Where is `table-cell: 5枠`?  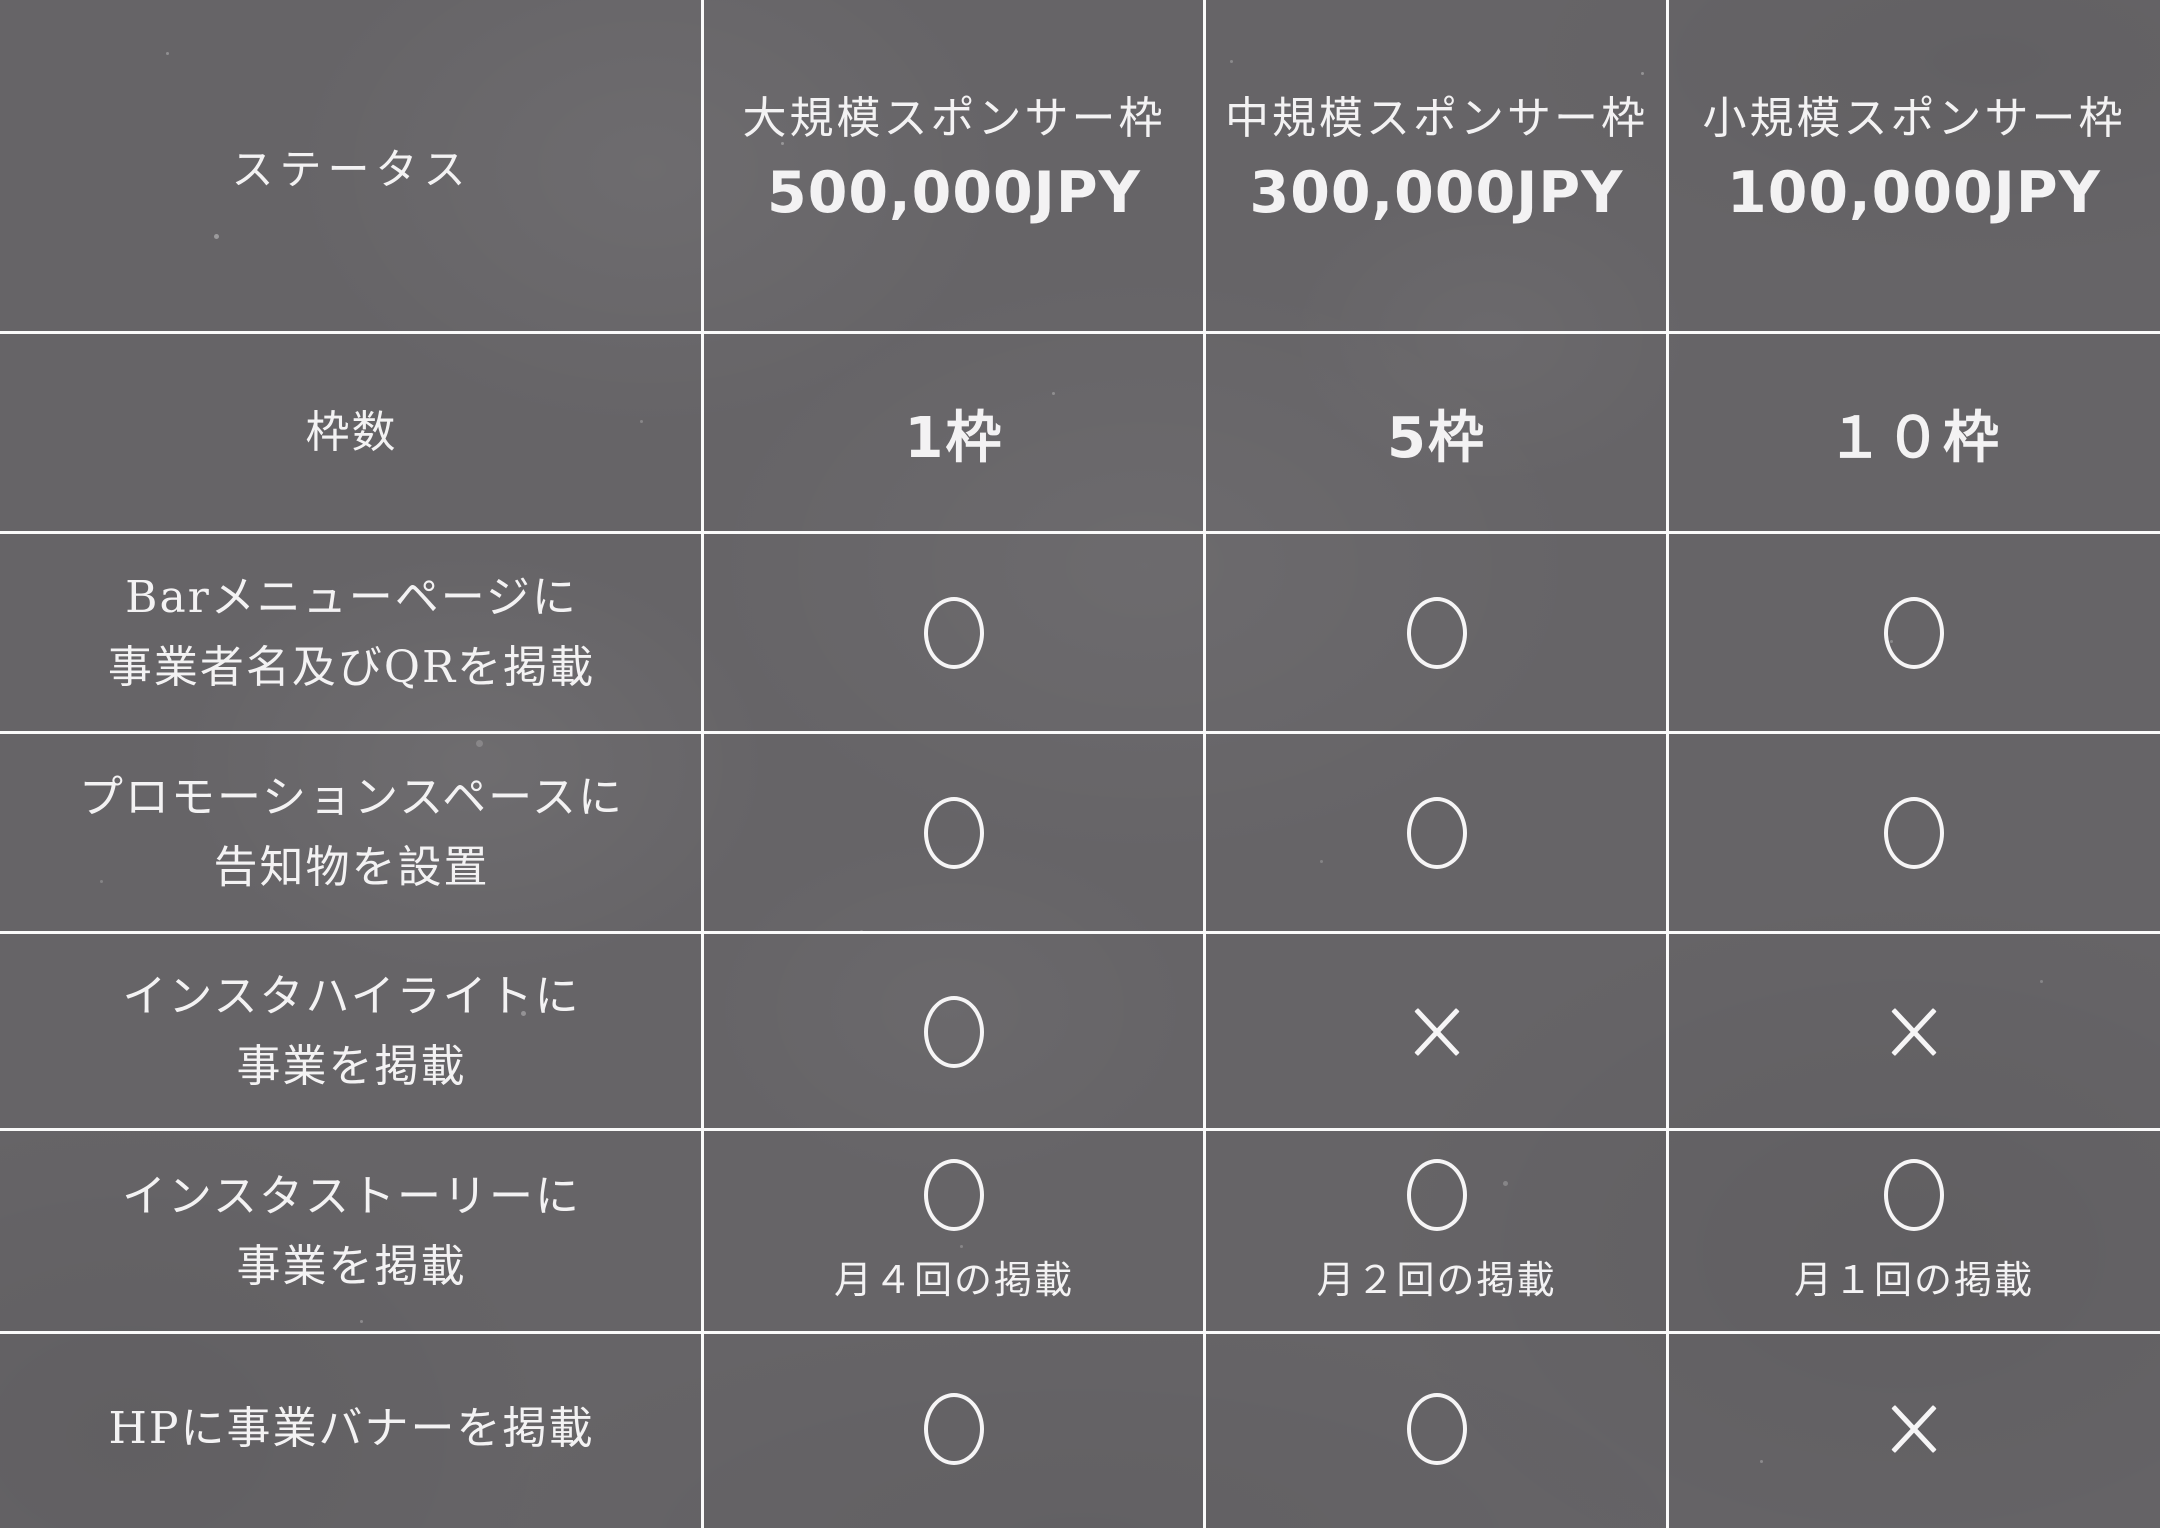 table-cell: 5枠 is located at coordinates (1436, 433).